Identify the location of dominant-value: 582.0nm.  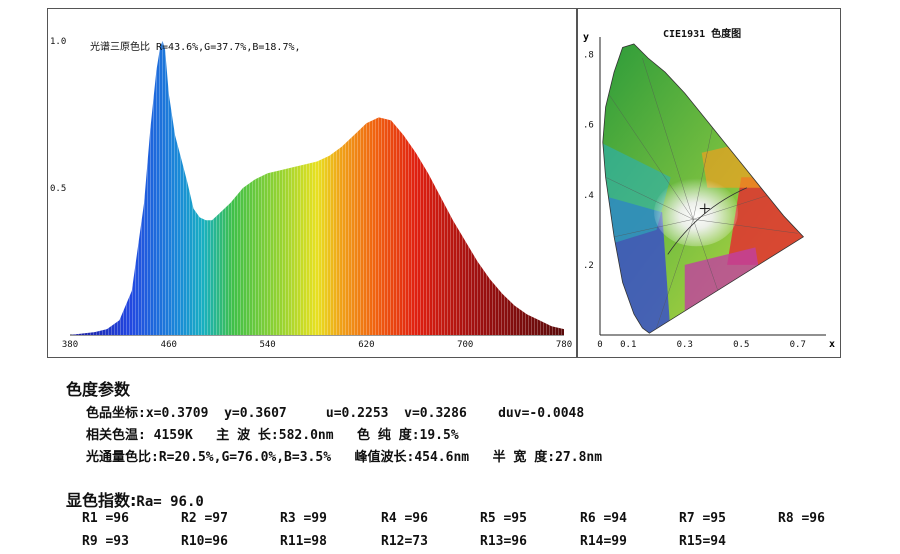
(306, 435).